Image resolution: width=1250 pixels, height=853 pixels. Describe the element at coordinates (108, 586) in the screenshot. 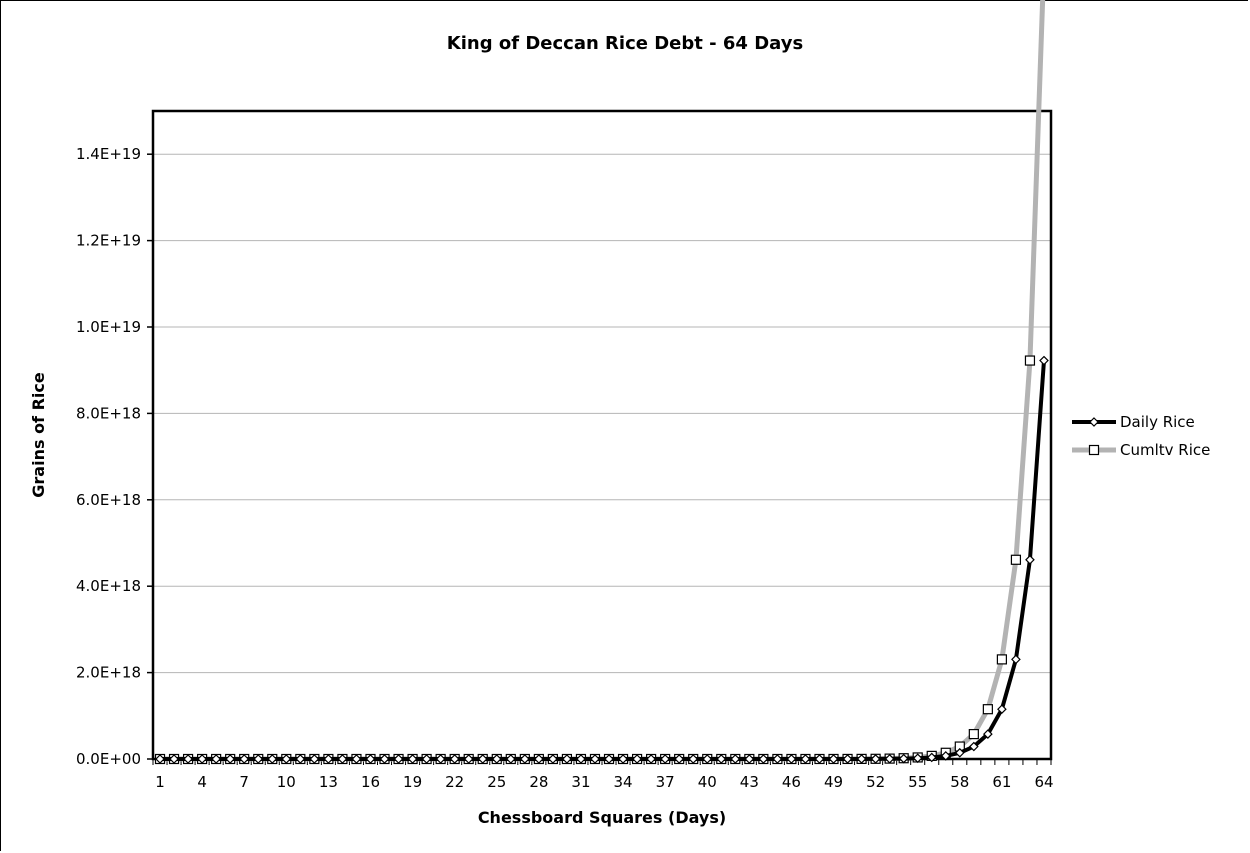

I see `y-tick-label: 4.0E+18` at that location.